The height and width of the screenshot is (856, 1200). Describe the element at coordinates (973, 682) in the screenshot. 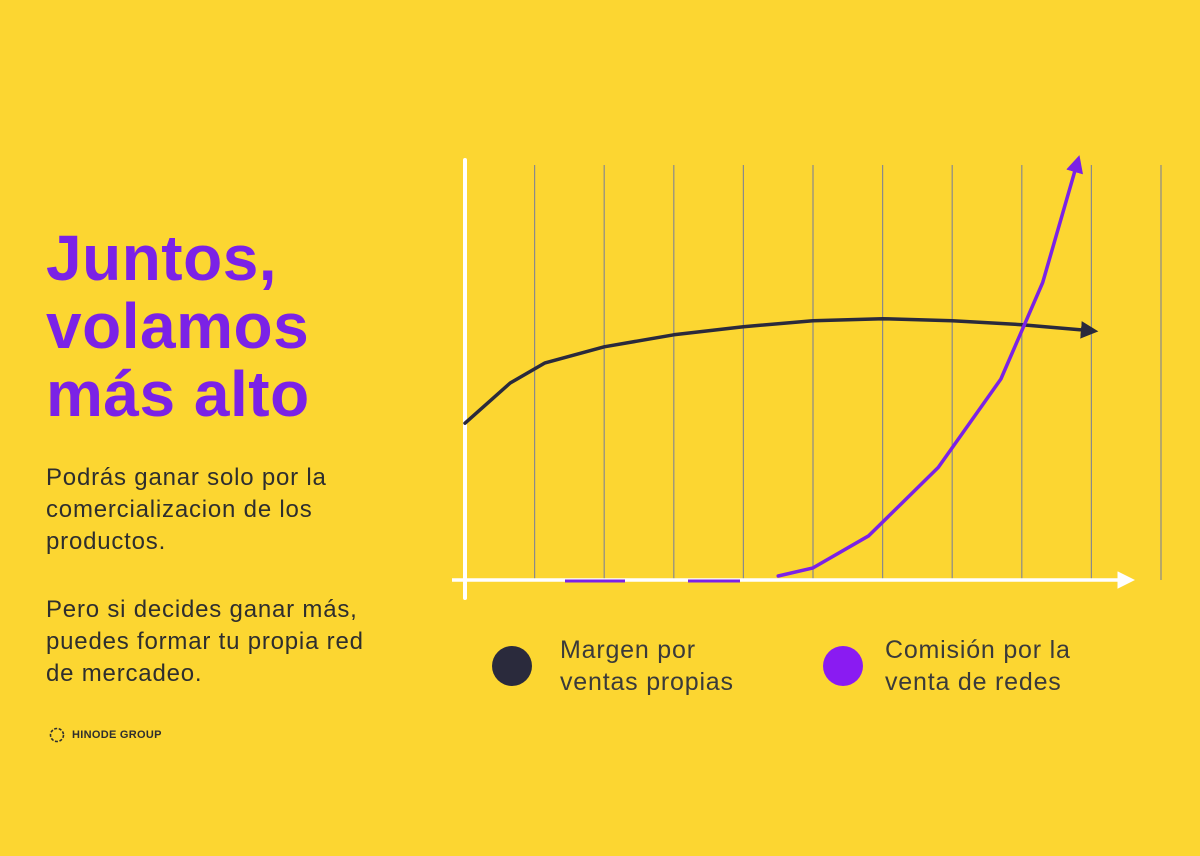

I see `legend-comision-line-2: venta de redes` at that location.